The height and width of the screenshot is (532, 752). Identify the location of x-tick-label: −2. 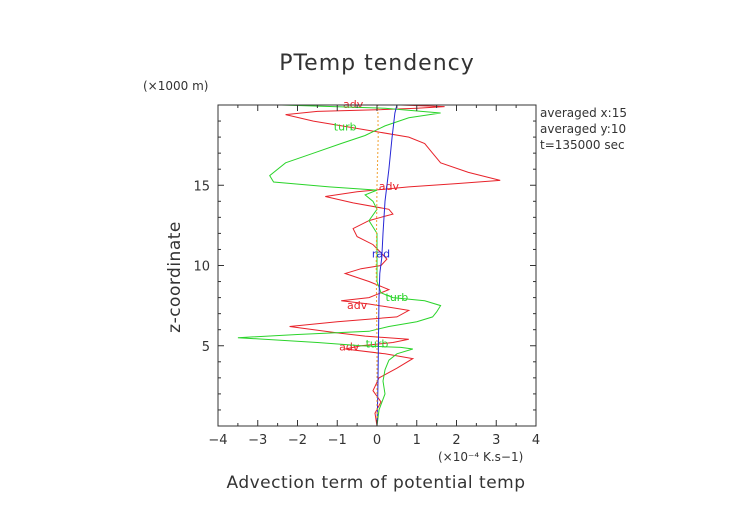
(297, 440).